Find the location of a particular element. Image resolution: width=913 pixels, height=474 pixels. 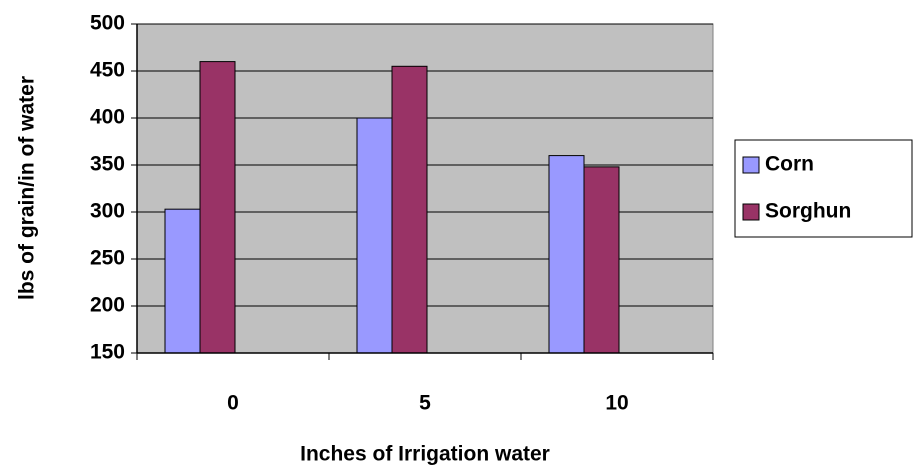

x-tick-label: 0 is located at coordinates (233, 403).